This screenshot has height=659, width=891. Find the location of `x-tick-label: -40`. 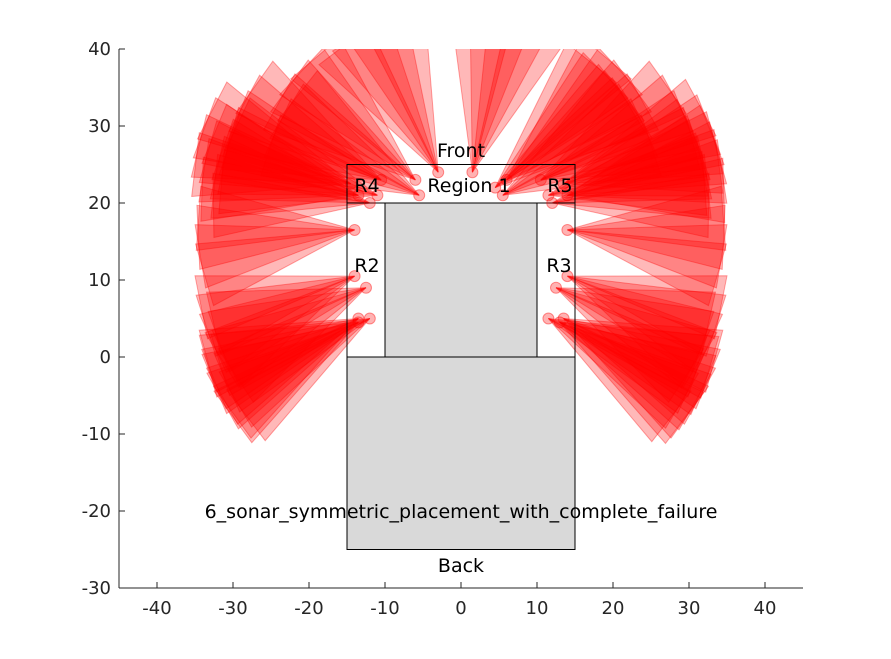

x-tick-label: -40 is located at coordinates (156, 608).